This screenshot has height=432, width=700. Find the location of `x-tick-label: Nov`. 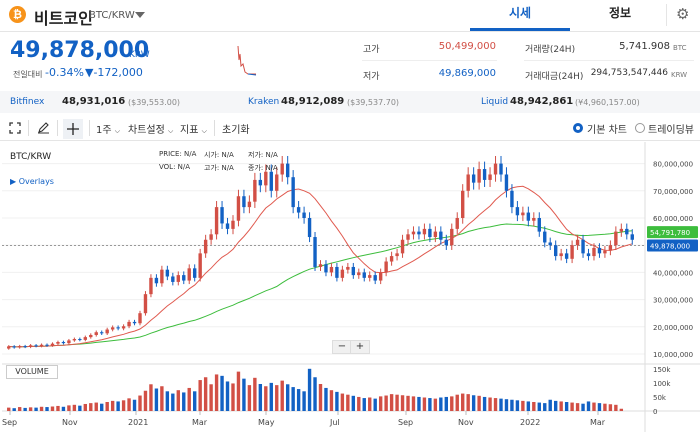

x-tick-label: Nov is located at coordinates (466, 422).